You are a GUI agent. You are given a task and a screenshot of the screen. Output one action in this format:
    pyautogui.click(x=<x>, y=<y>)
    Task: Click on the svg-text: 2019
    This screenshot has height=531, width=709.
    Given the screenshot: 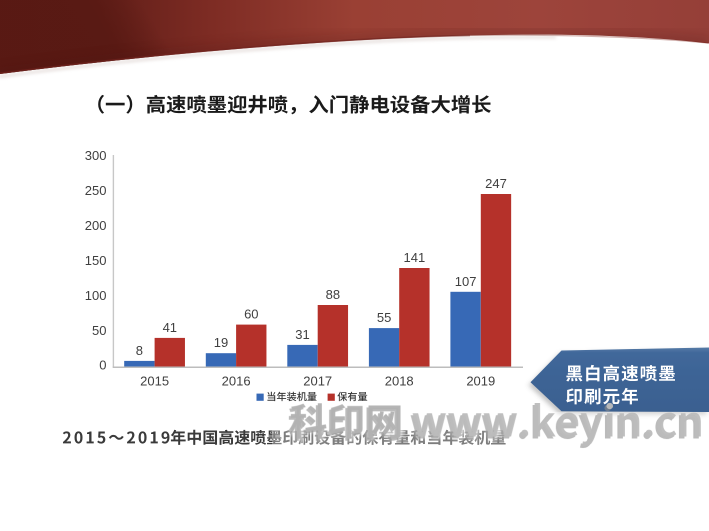 What is the action you would take?
    pyautogui.click(x=480, y=381)
    